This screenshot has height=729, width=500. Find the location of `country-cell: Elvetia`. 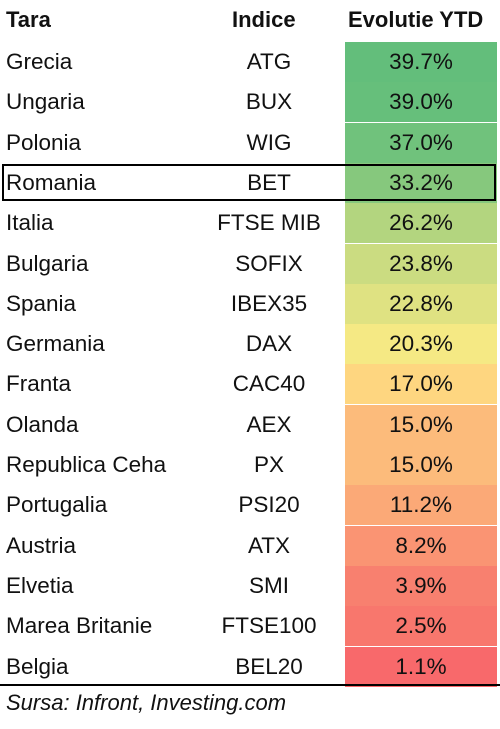

country-cell: Elvetia is located at coordinates (40, 585).